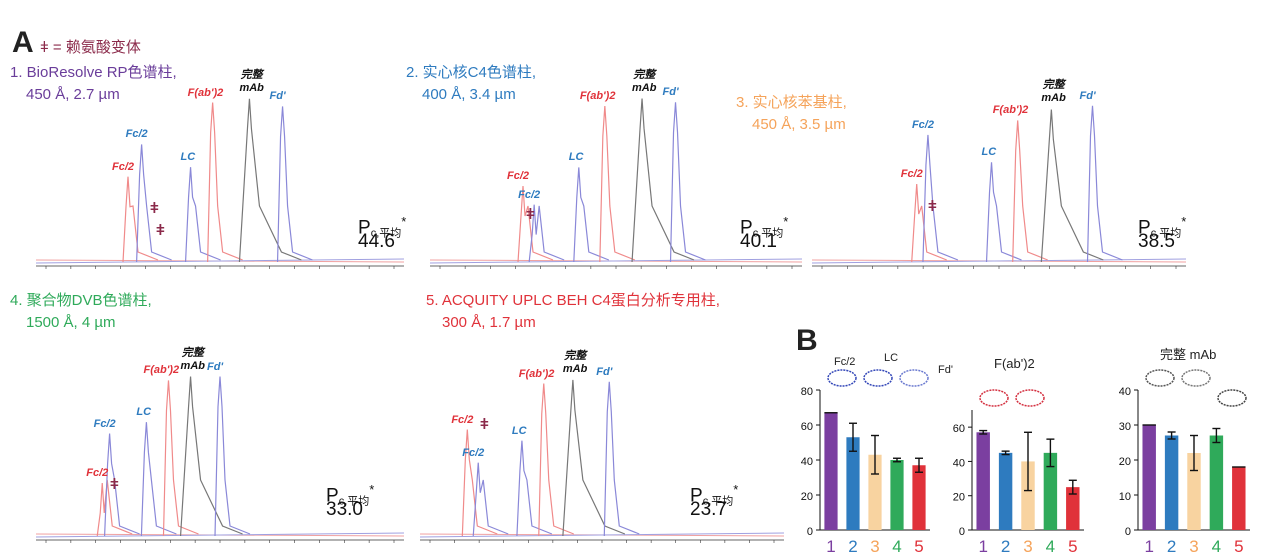  Describe the element at coordinates (959, 498) in the screenshot. I see `y-tick-label: 20` at that location.